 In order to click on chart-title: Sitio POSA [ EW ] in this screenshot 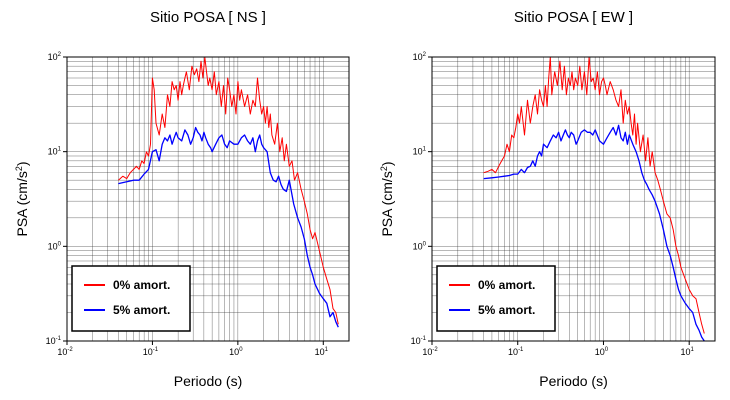, I will do `click(573, 17)`.